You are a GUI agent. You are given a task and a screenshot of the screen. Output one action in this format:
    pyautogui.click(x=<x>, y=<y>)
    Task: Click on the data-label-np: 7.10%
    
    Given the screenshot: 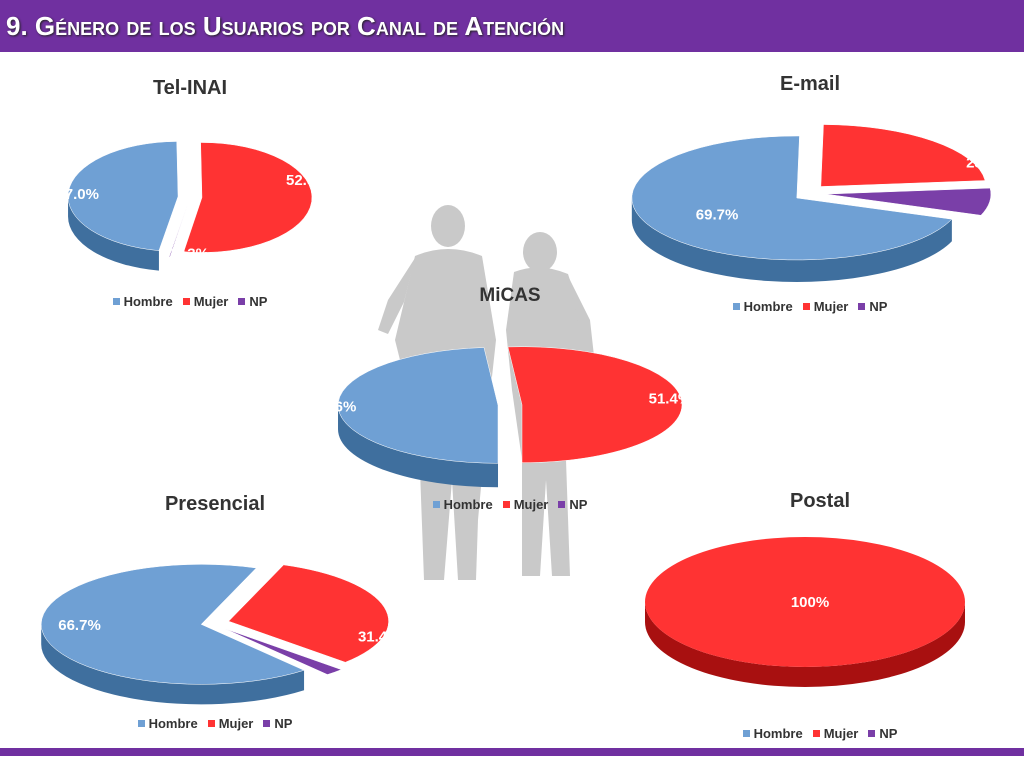 What is the action you would take?
    pyautogui.click(x=976, y=228)
    